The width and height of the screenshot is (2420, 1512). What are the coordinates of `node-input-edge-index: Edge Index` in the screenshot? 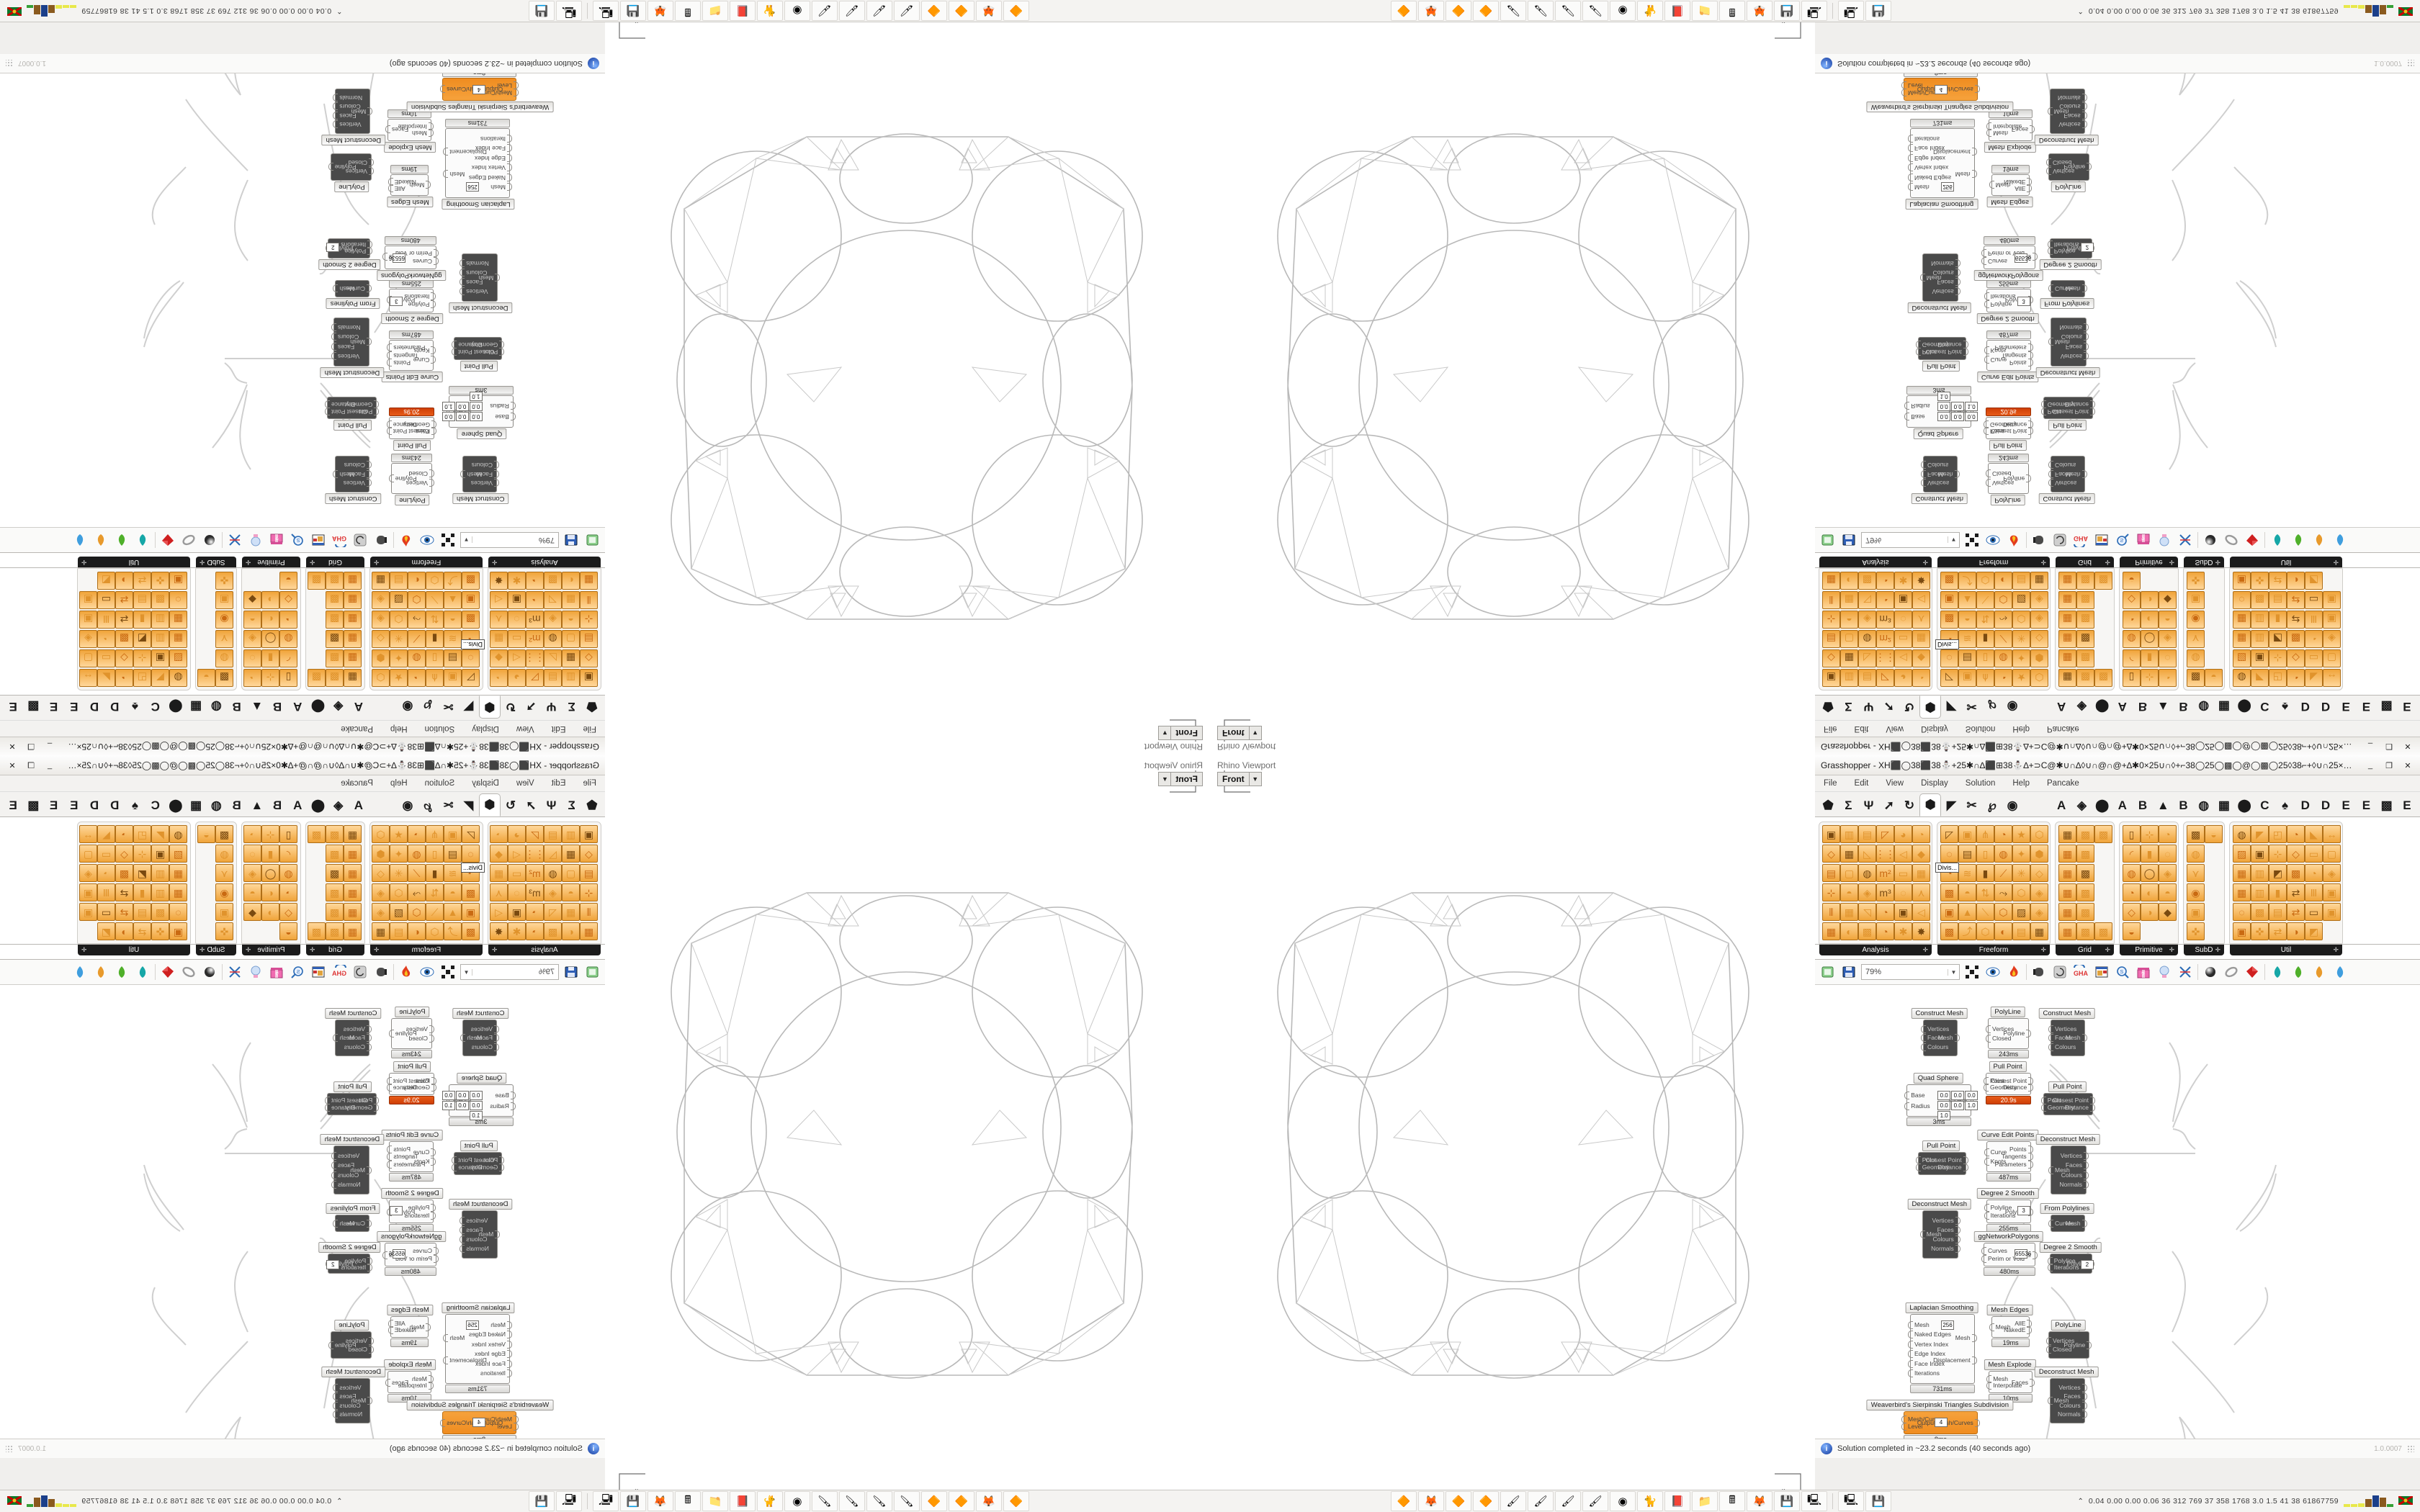 It's located at (1930, 158).